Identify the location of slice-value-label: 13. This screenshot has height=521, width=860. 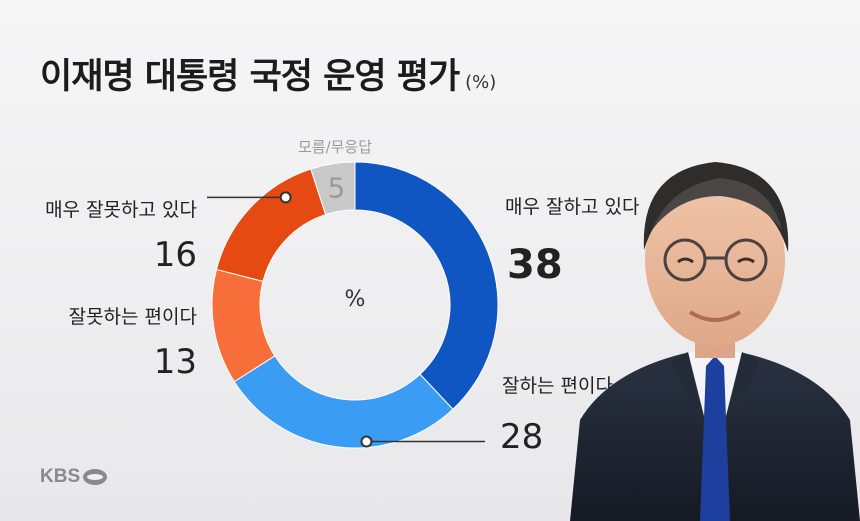
(175, 362).